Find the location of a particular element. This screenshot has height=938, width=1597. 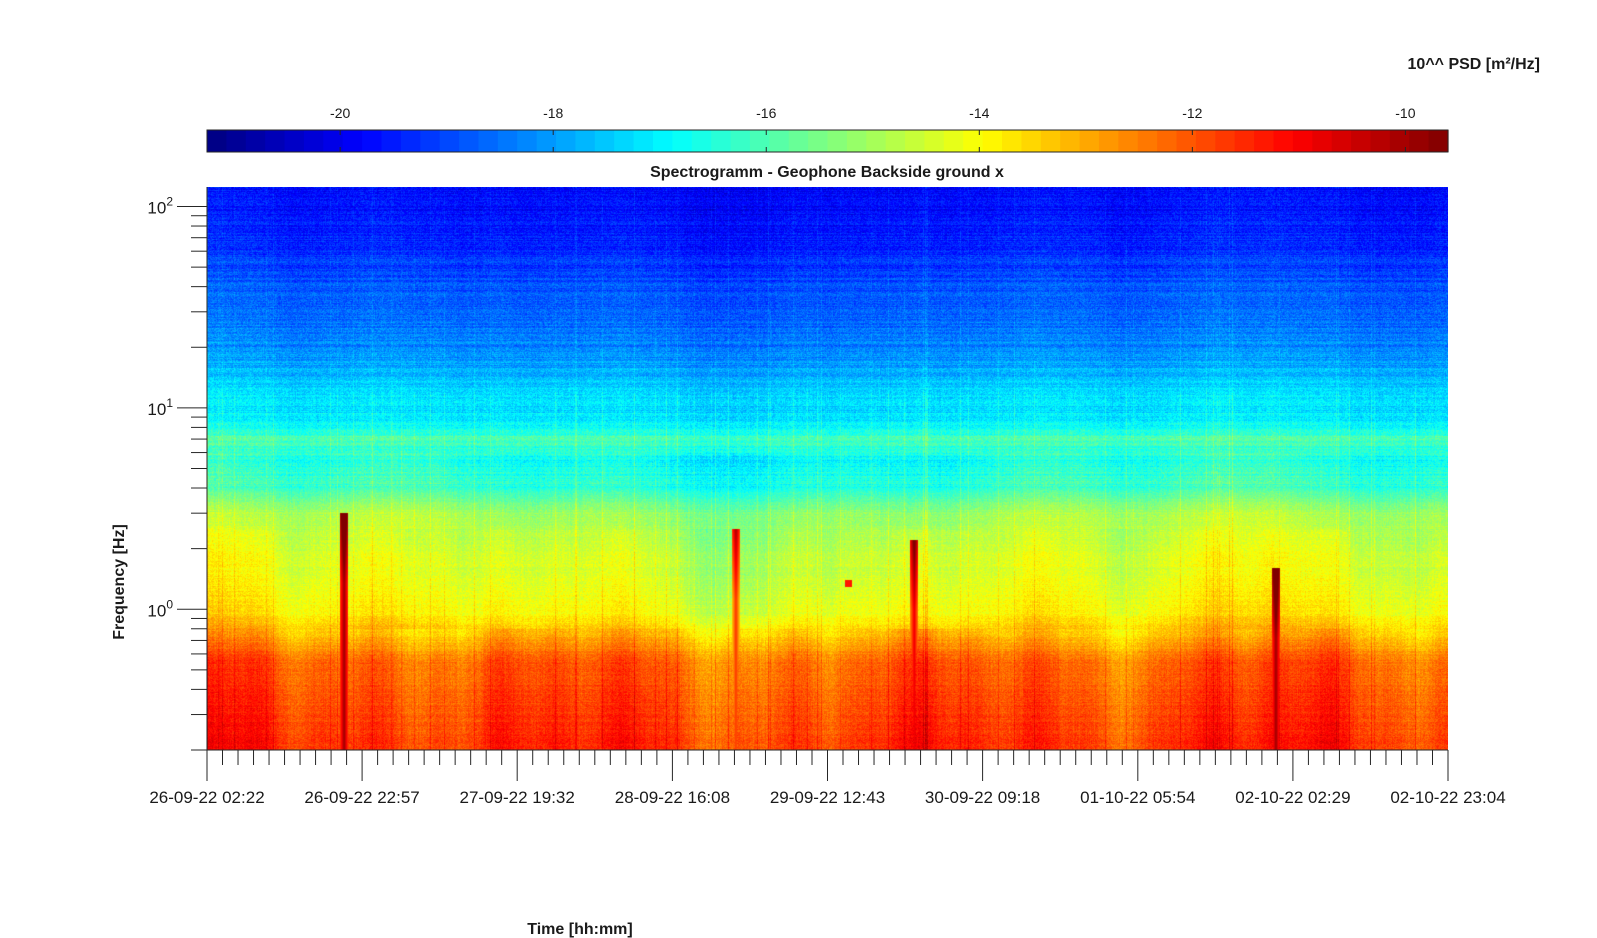

x-tick-label: 01-10-22 05:54 is located at coordinates (1137, 797).